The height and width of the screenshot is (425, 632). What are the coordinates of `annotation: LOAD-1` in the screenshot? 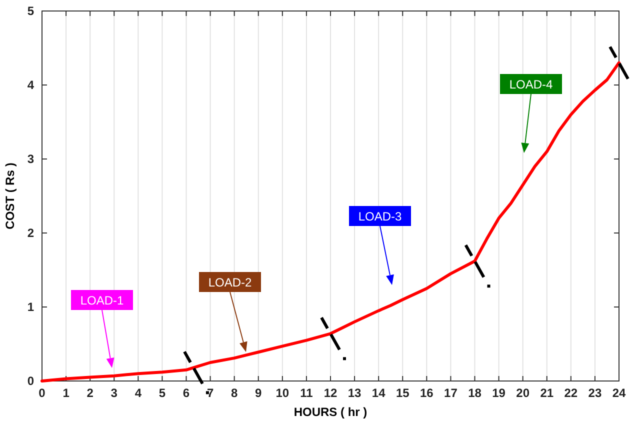 It's located at (102, 301).